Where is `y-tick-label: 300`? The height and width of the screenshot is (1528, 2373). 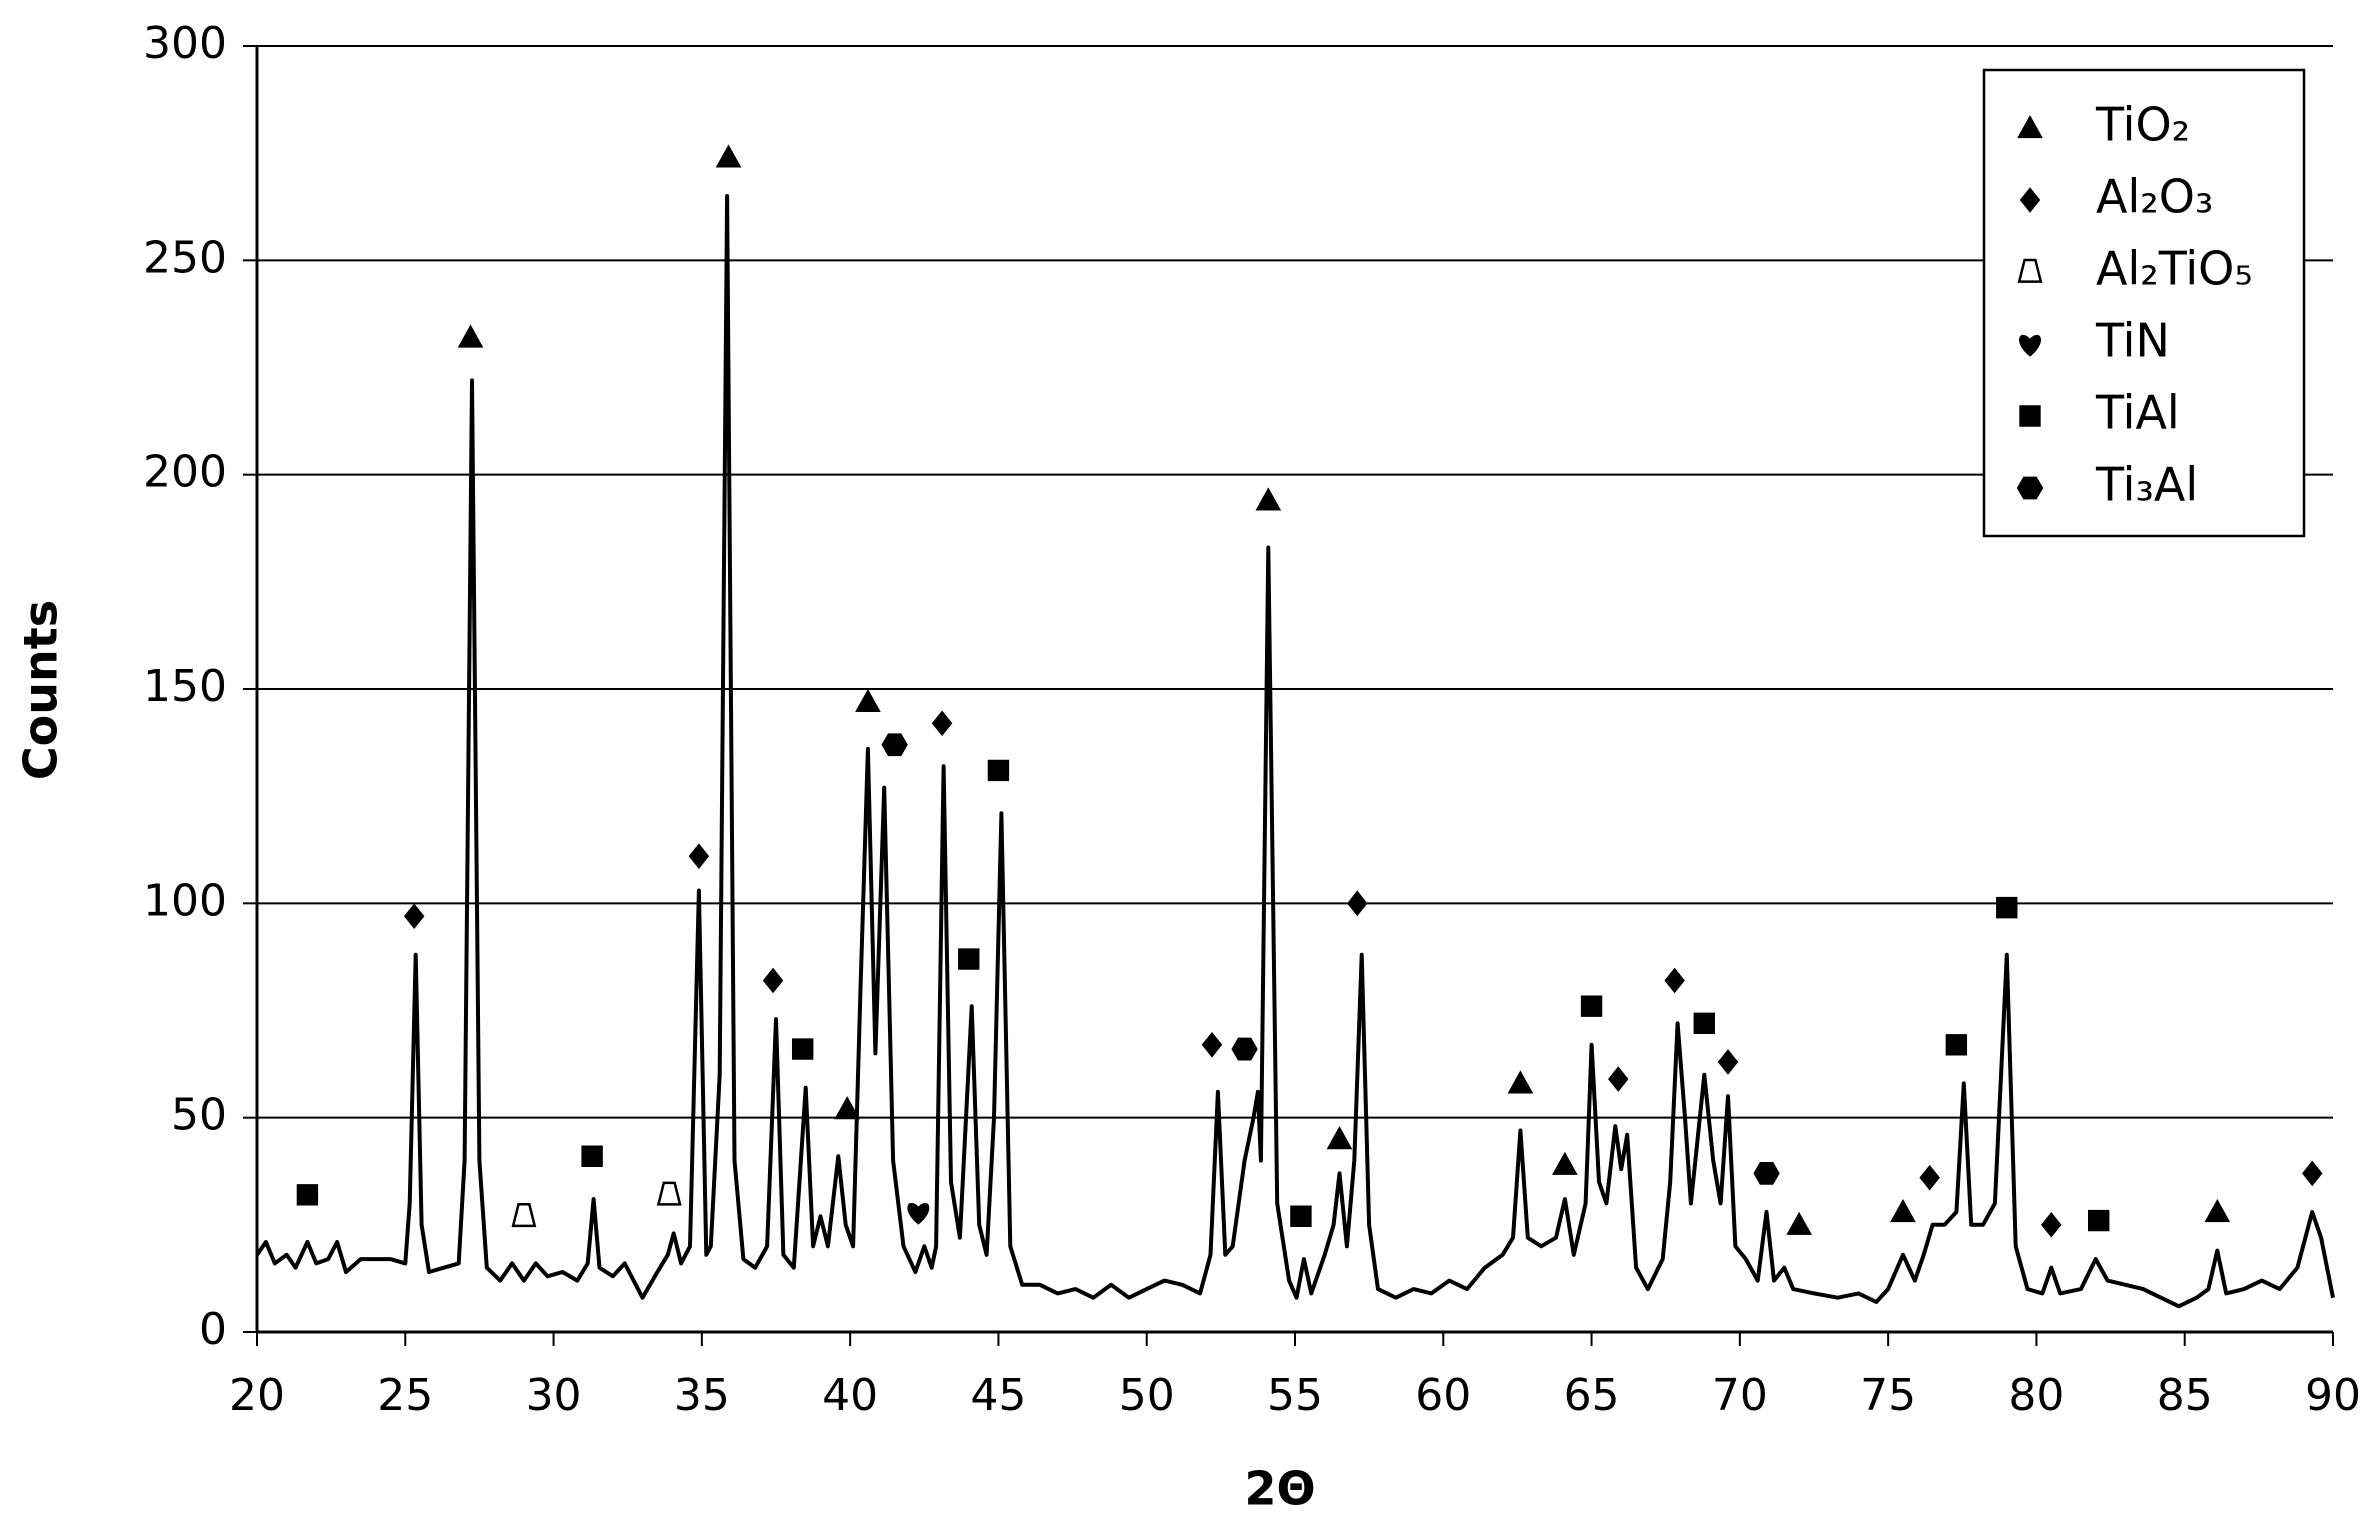 y-tick-label: 300 is located at coordinates (185, 43).